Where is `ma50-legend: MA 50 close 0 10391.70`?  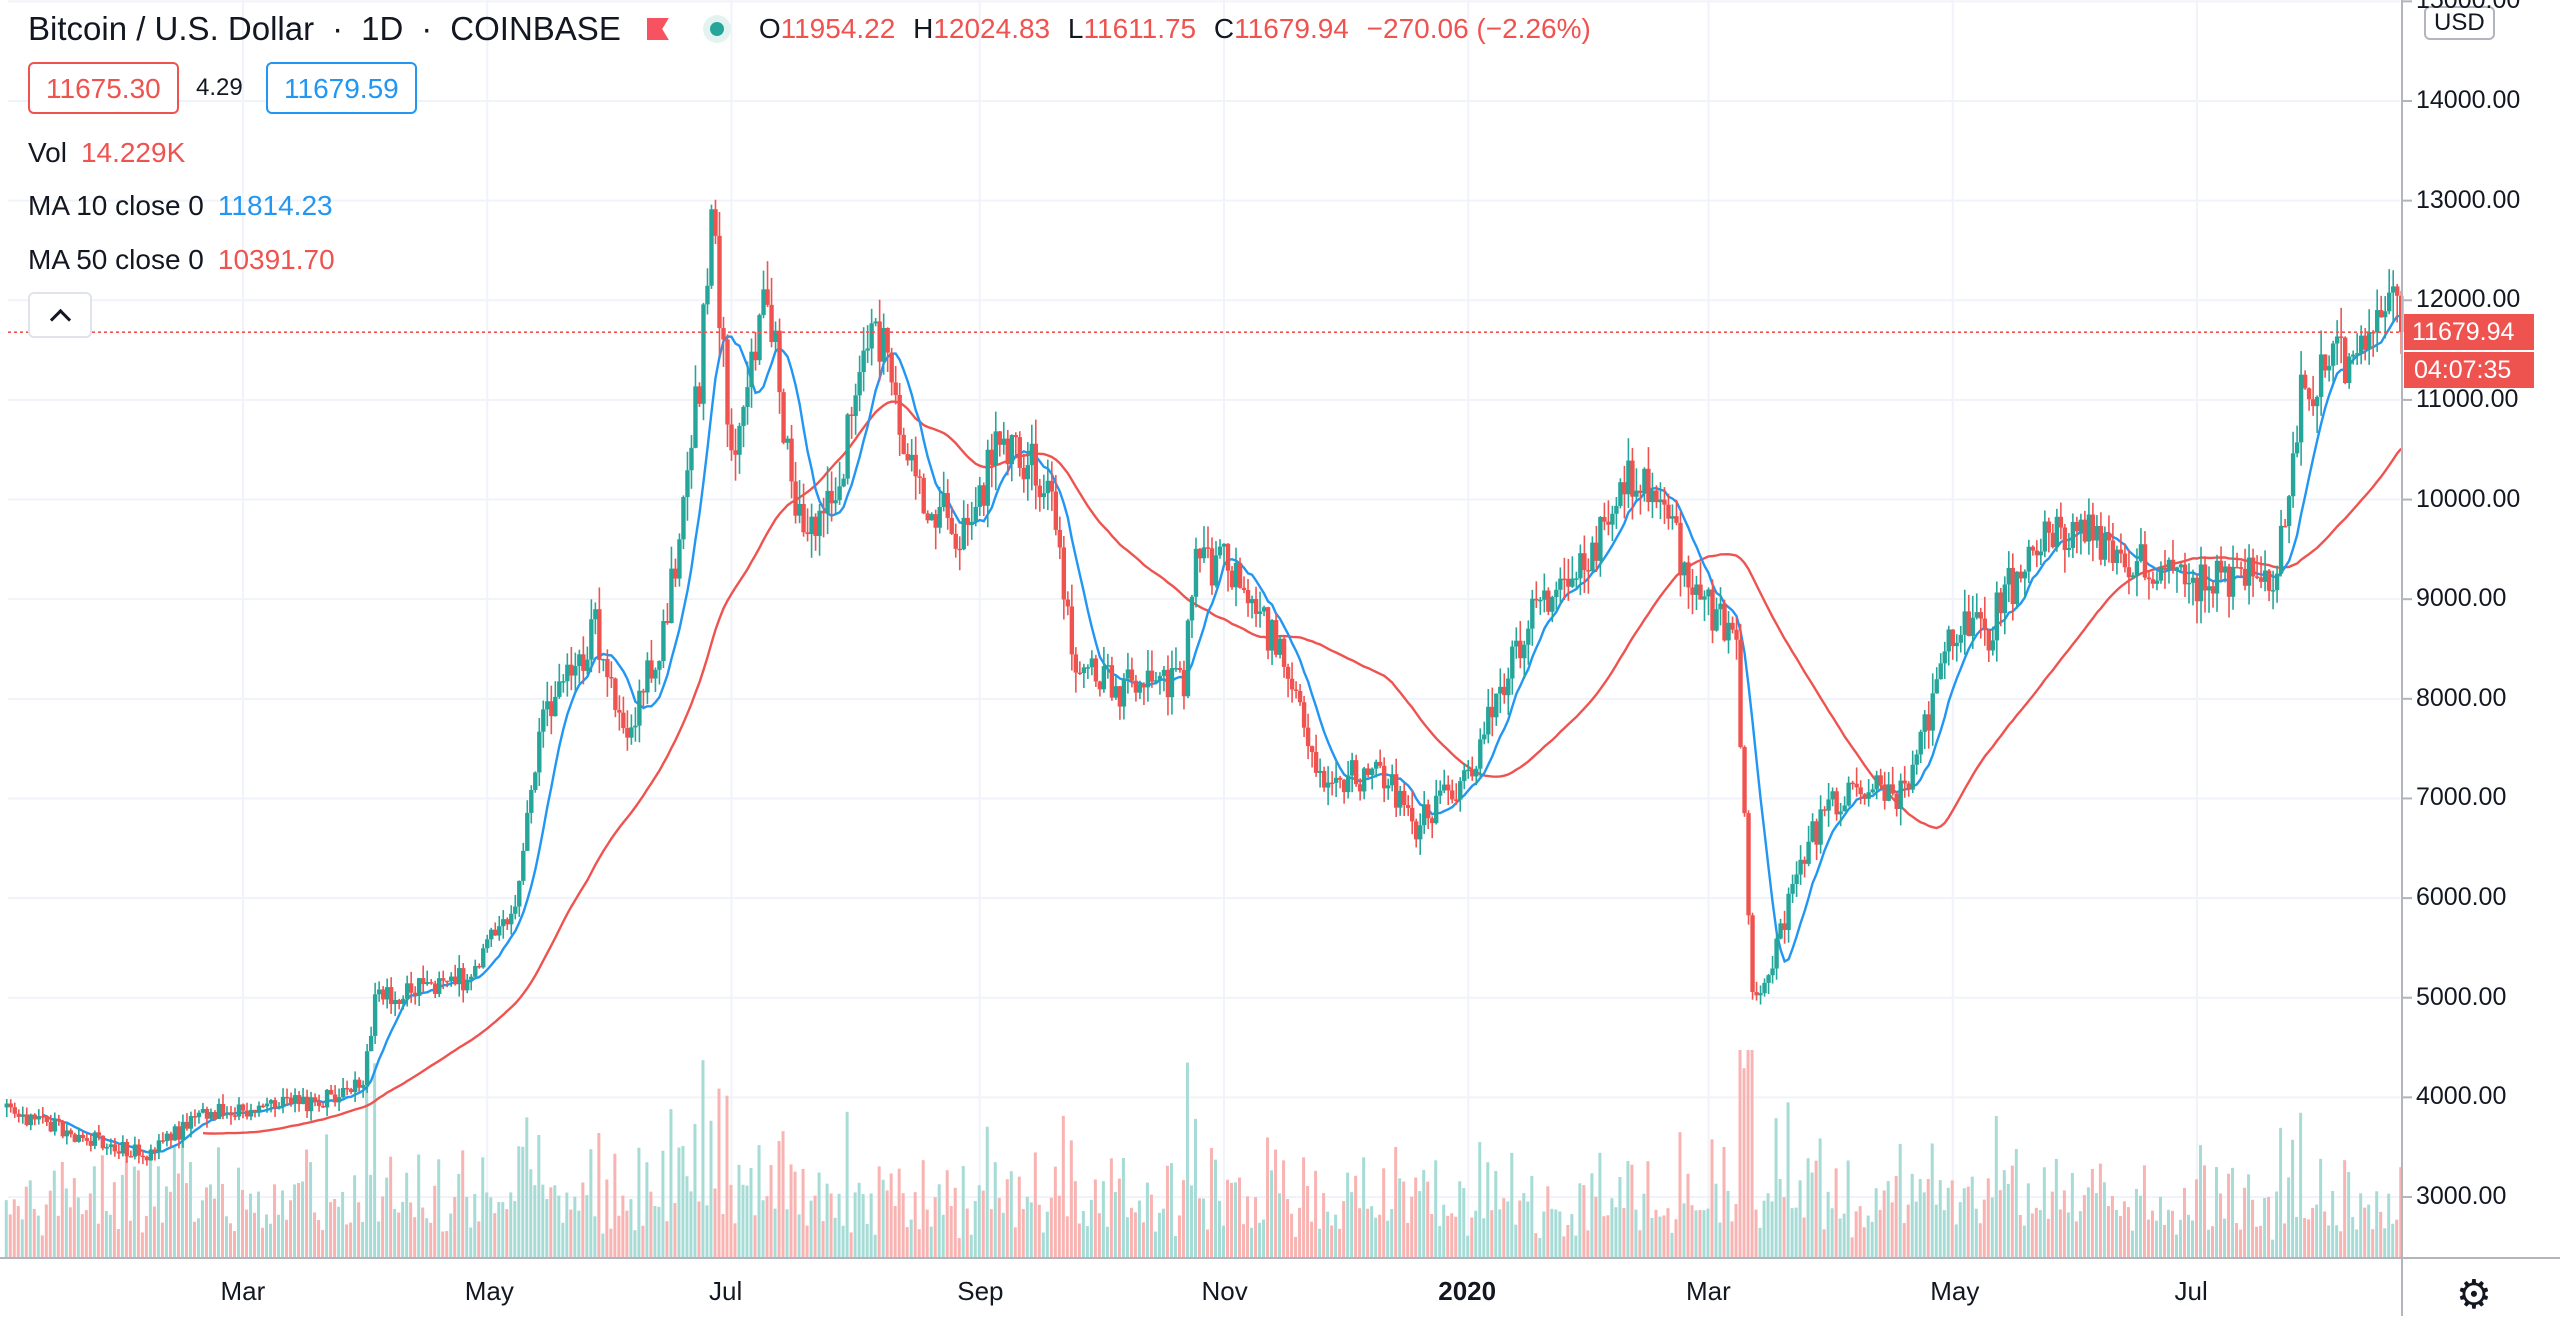 ma50-legend: MA 50 close 0 10391.70 is located at coordinates (181, 260).